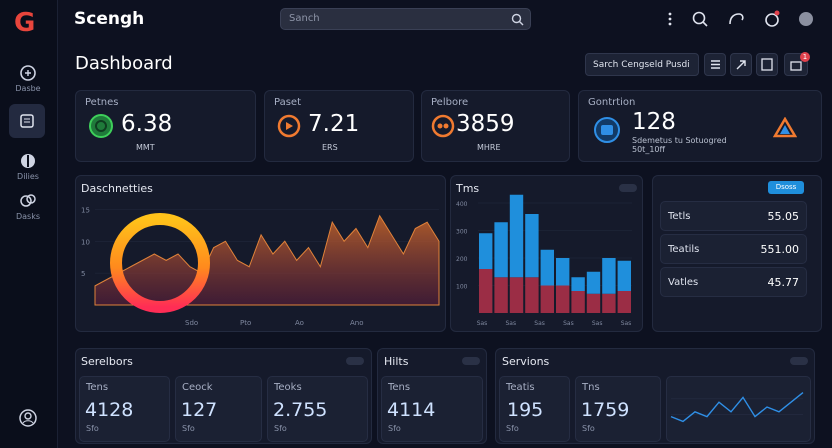 This screenshot has width=832, height=448. Describe the element at coordinates (117, 188) in the screenshot. I see `panel-title: Daschnetties` at that location.